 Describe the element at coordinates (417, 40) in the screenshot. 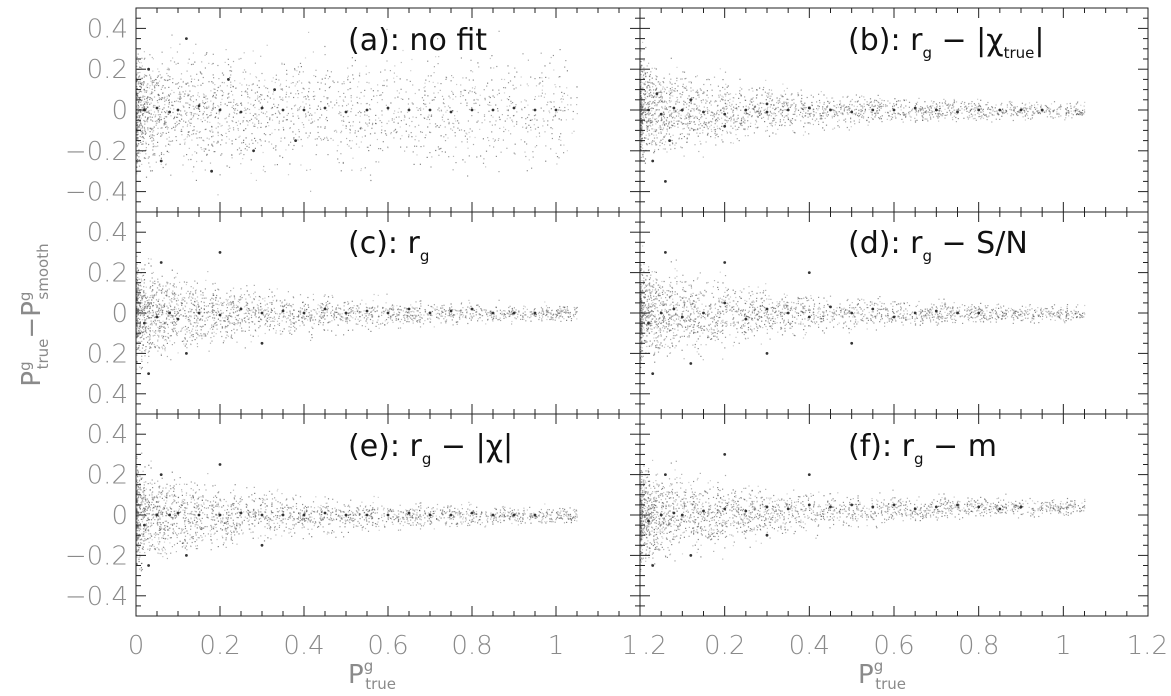

I see `panel-title-a: (a): no fit` at that location.